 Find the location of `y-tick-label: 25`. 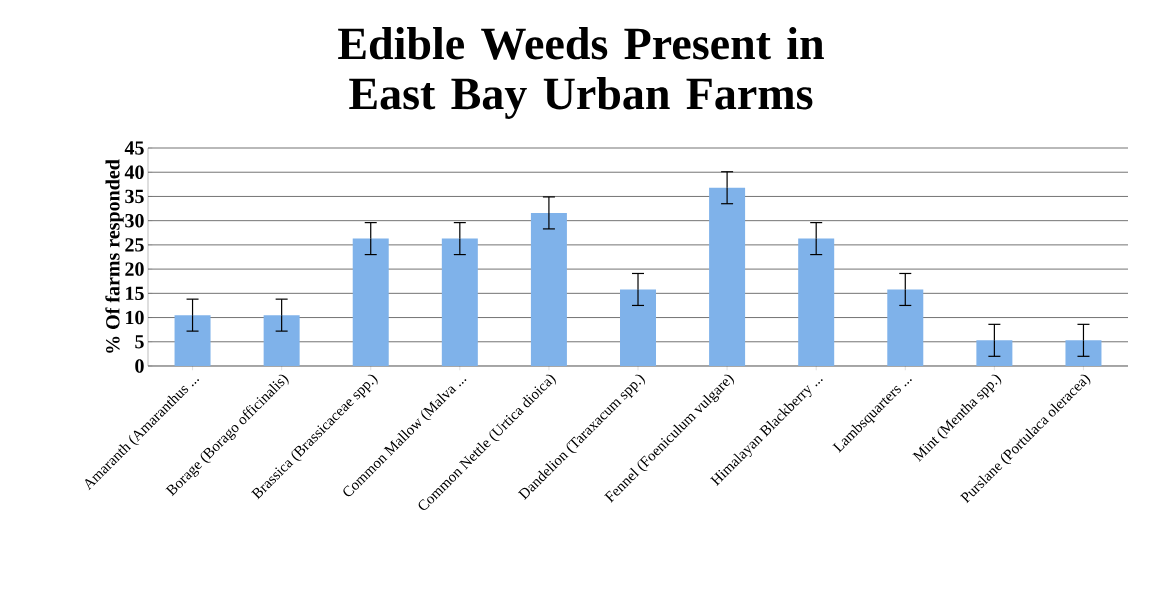

y-tick-label: 25 is located at coordinates (134, 245).